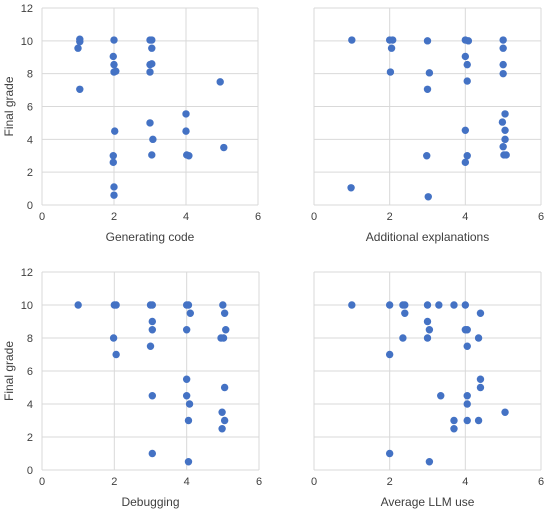  What do you see at coordinates (27, 306) in the screenshot?
I see `y-tick-label: 10` at bounding box center [27, 306].